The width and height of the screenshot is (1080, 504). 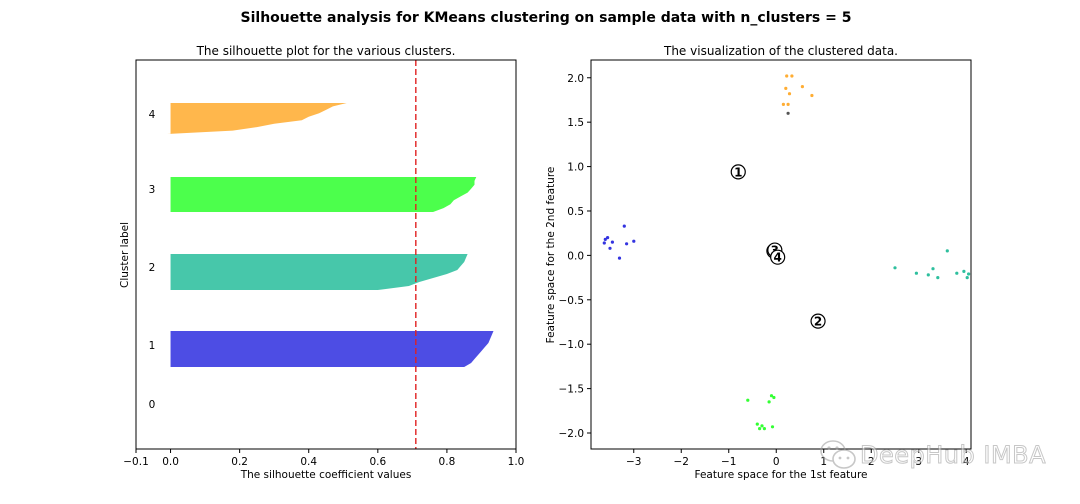 I want to click on cluster-label-4: 4, so click(x=152, y=115).